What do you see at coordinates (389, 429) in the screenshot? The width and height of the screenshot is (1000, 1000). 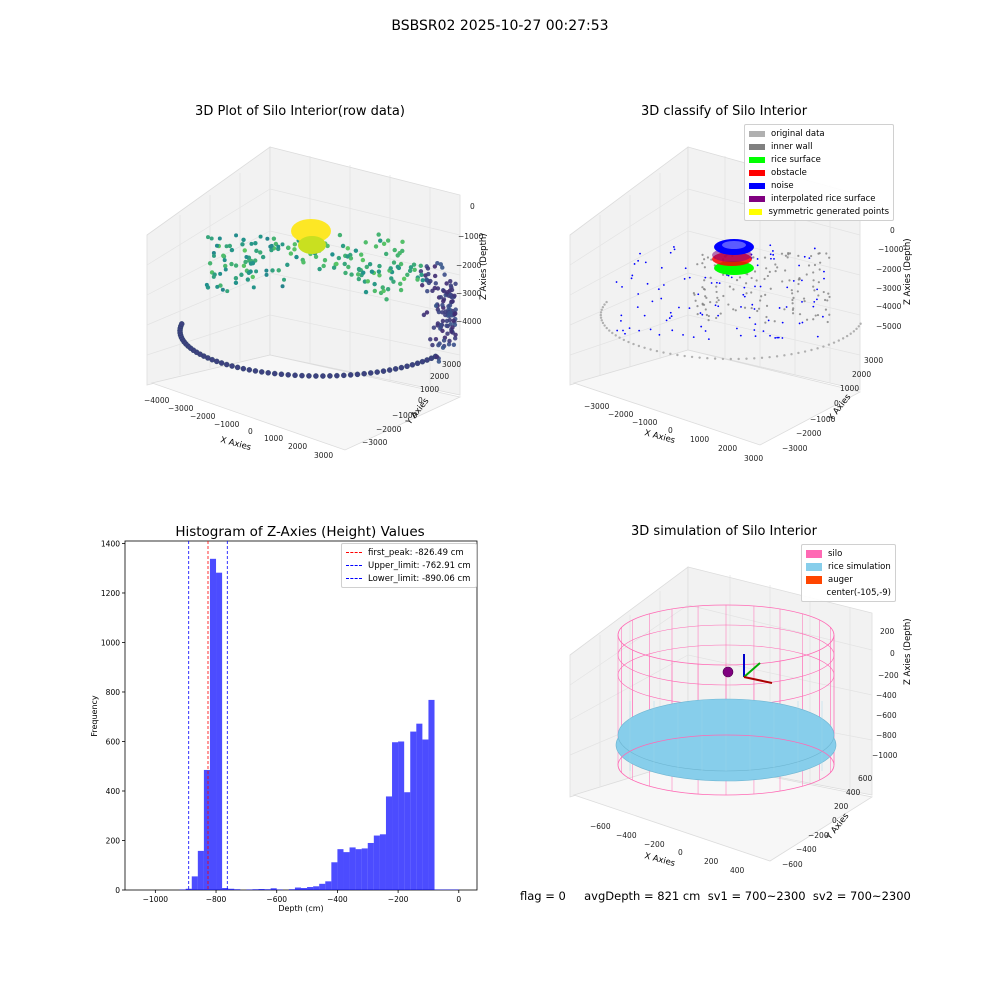 I see `y-tick-label: −2000` at bounding box center [389, 429].